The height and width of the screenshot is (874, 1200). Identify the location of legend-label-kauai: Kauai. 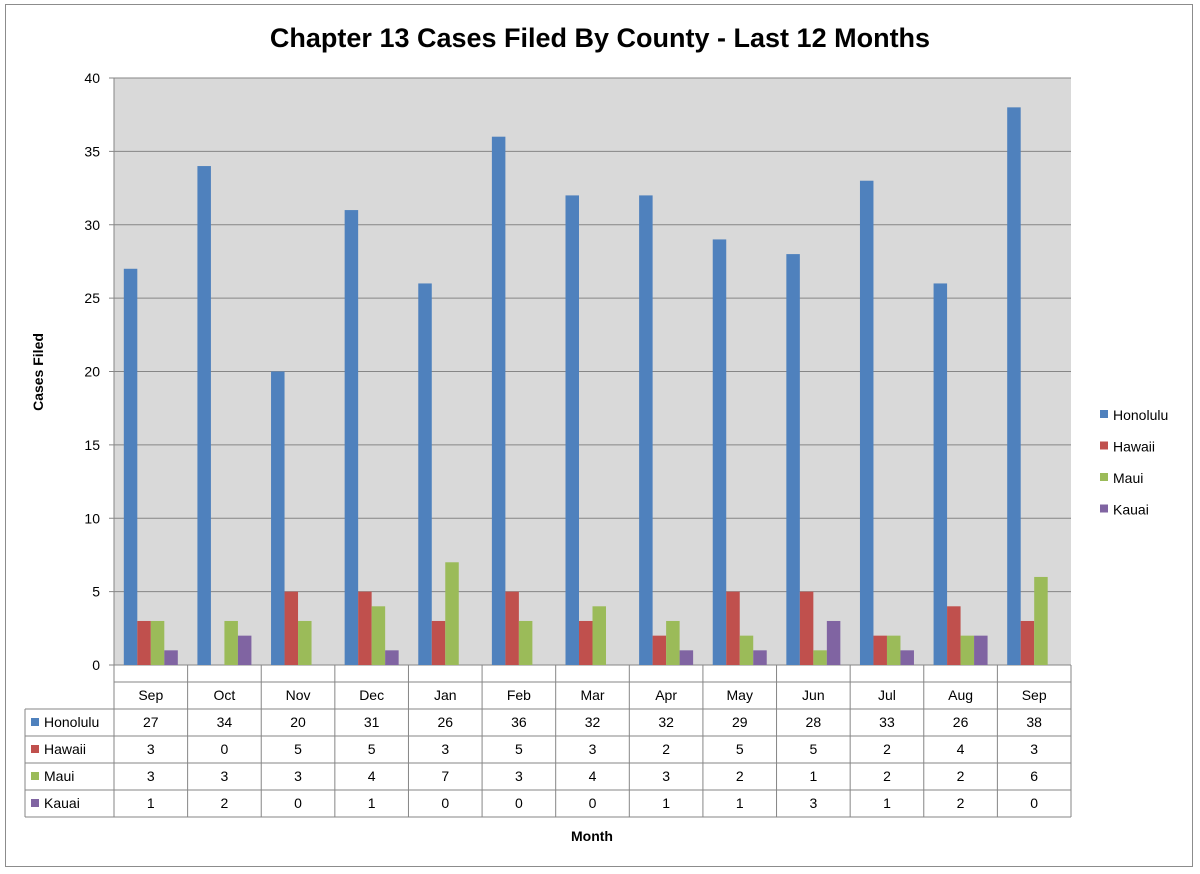
(1131, 510).